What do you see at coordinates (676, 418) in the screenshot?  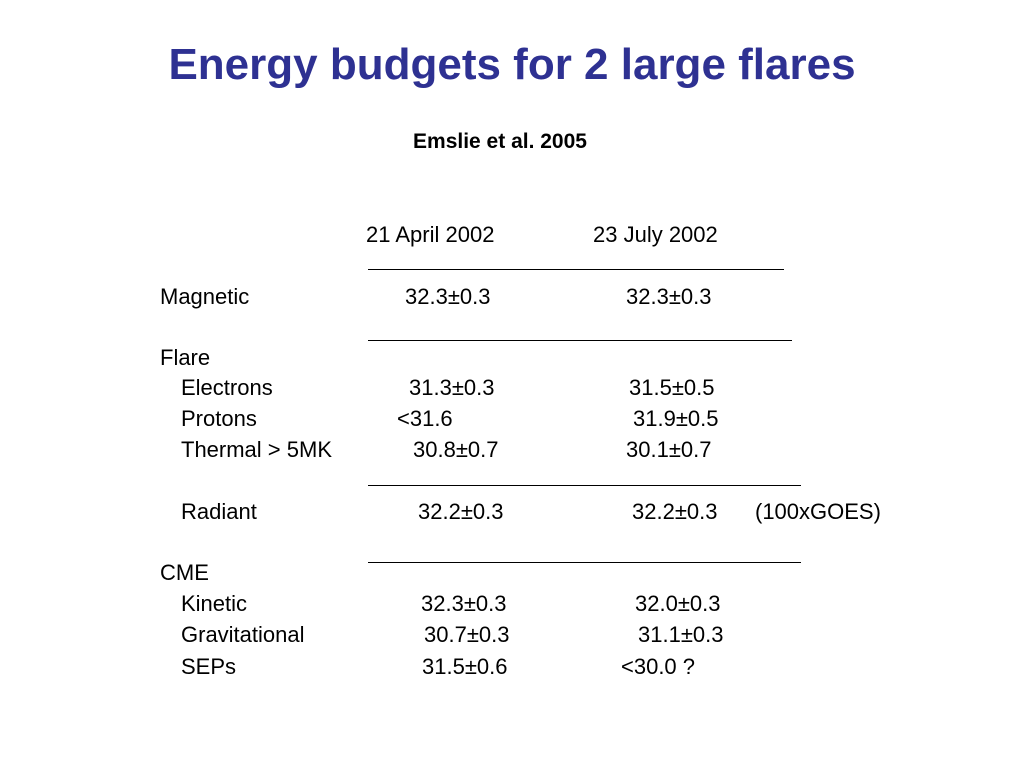 I see `value-protons-july: 31.9±0.5` at bounding box center [676, 418].